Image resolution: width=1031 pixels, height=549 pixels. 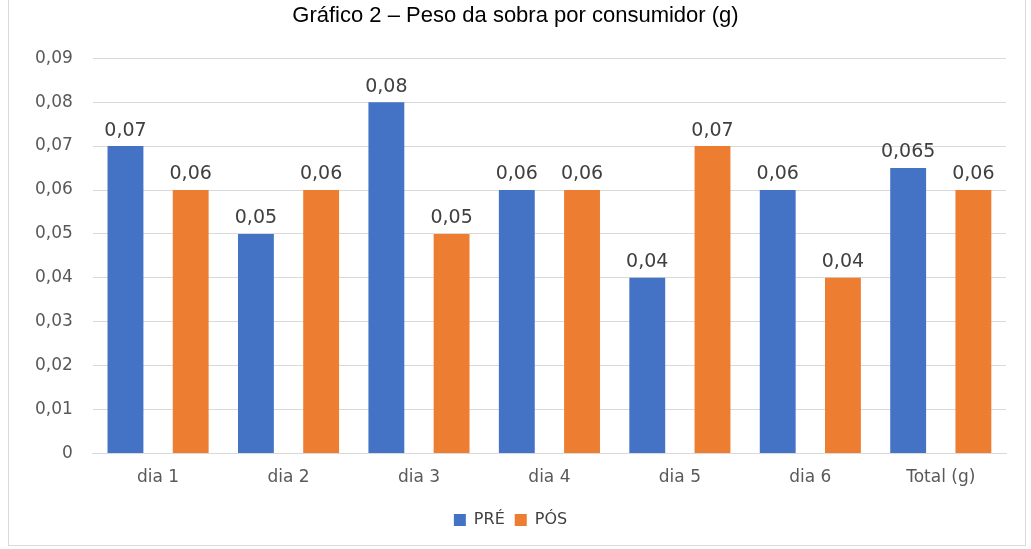 What do you see at coordinates (53, 188) in the screenshot?
I see `y-tick-label: 0,06` at bounding box center [53, 188].